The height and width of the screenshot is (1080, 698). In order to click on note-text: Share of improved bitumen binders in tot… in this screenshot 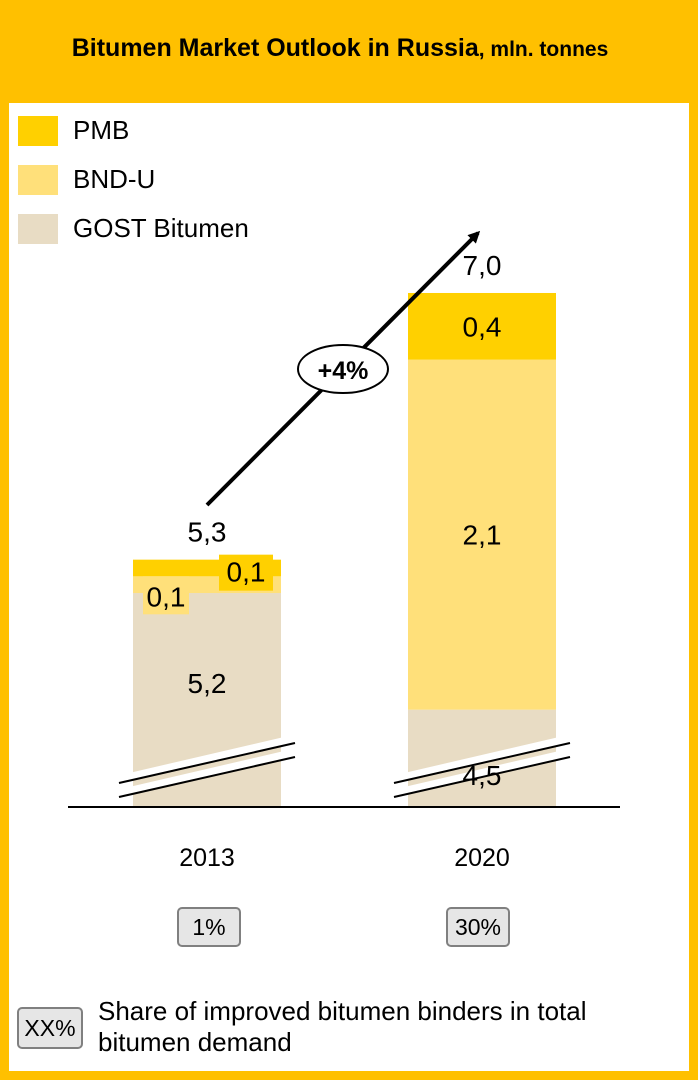, I will do `click(342, 1026)`.